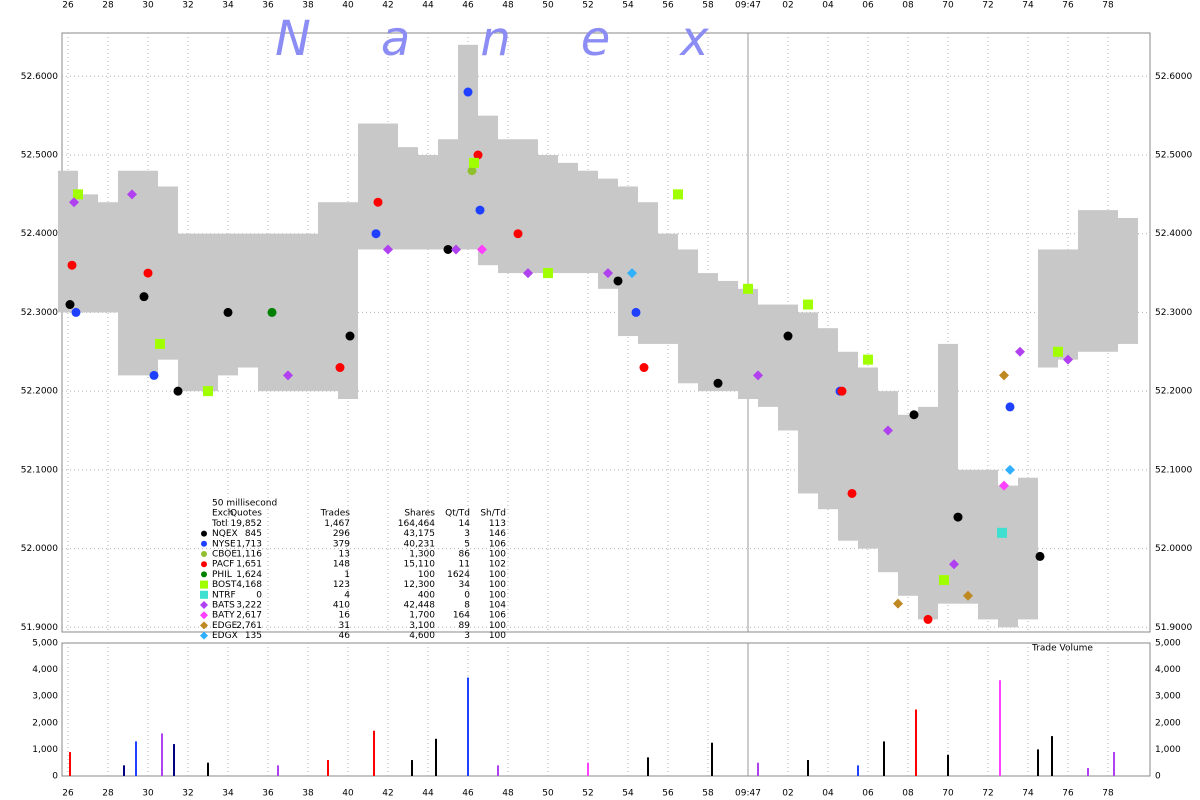 This screenshot has width=1200, height=800. What do you see at coordinates (420, 585) in the screenshot?
I see `table-cell: 12,300` at bounding box center [420, 585].